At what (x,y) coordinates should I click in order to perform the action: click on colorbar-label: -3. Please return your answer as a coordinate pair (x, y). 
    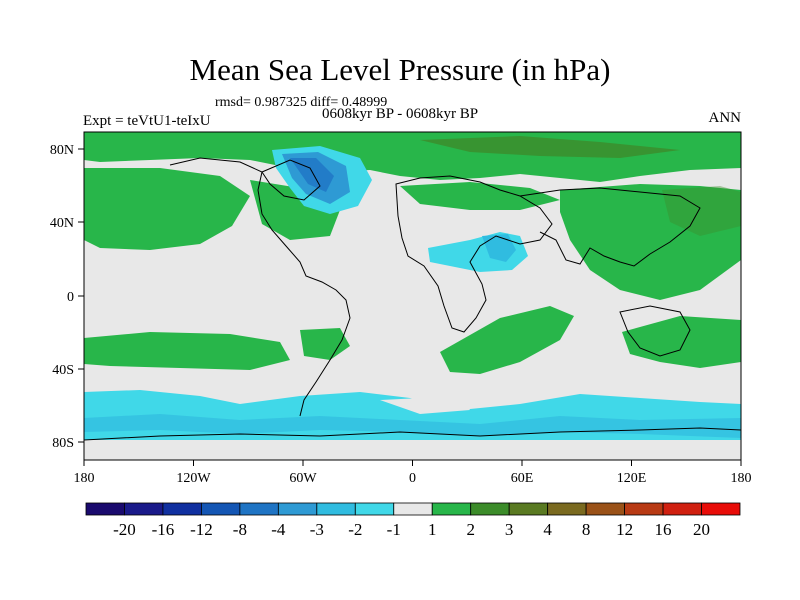
    Looking at the image, I should click on (317, 529).